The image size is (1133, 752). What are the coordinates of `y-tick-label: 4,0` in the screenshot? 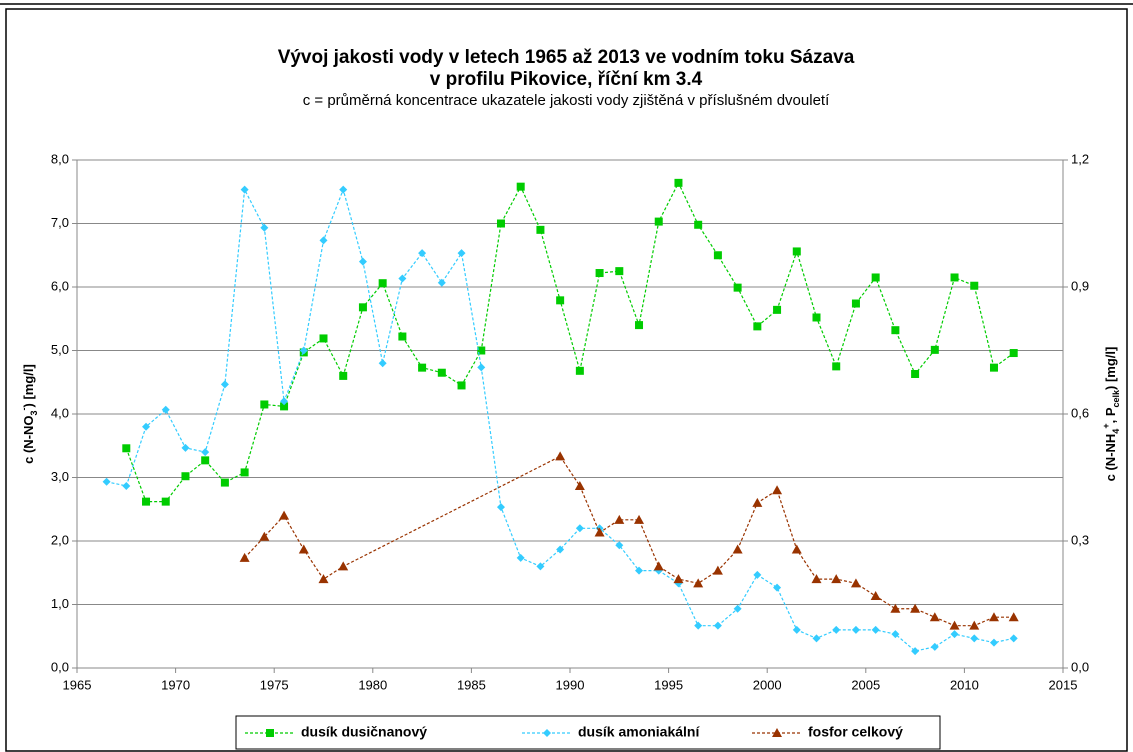 It's located at (60, 412).